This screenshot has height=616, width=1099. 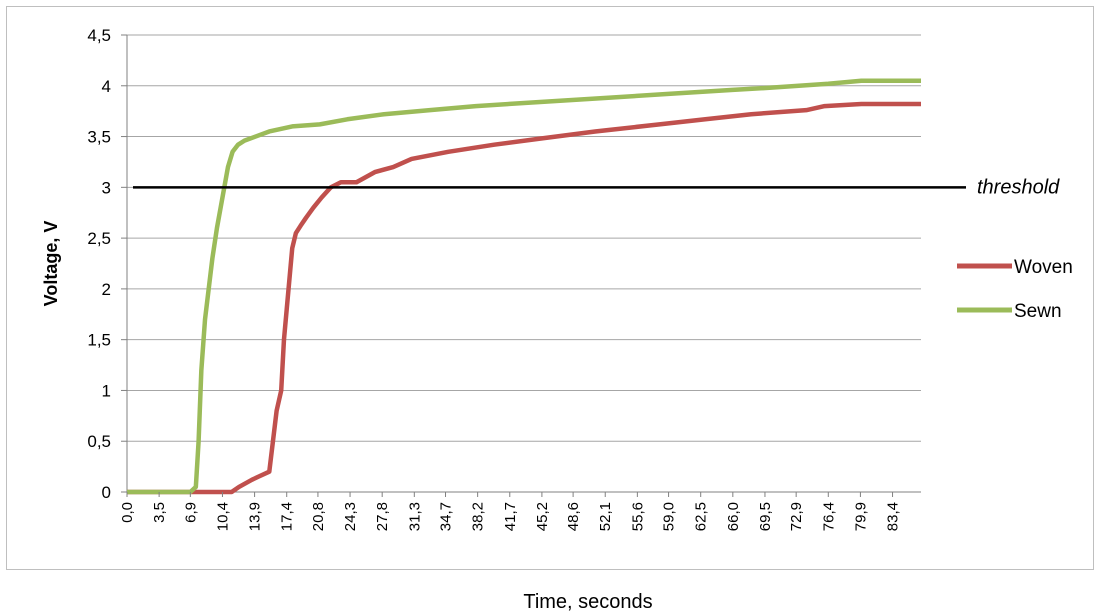 What do you see at coordinates (287, 516) in the screenshot?
I see `x-tick-label: 17,4` at bounding box center [287, 516].